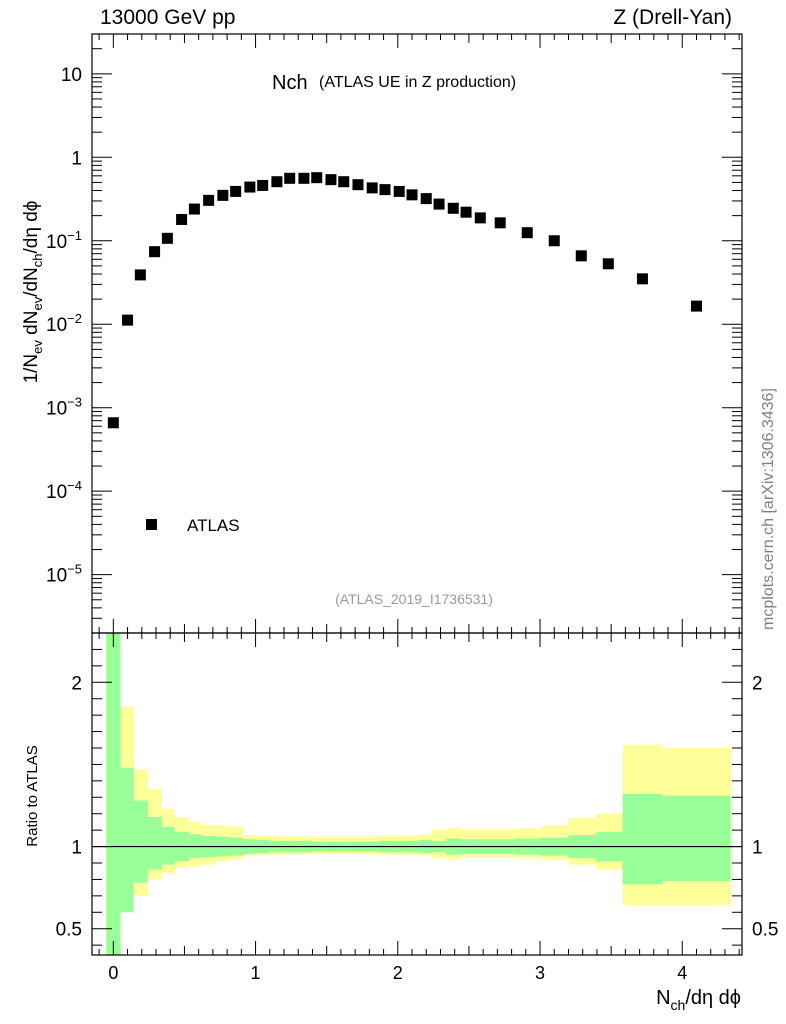  What do you see at coordinates (540, 973) in the screenshot?
I see `x-tick-label-3: 3` at bounding box center [540, 973].